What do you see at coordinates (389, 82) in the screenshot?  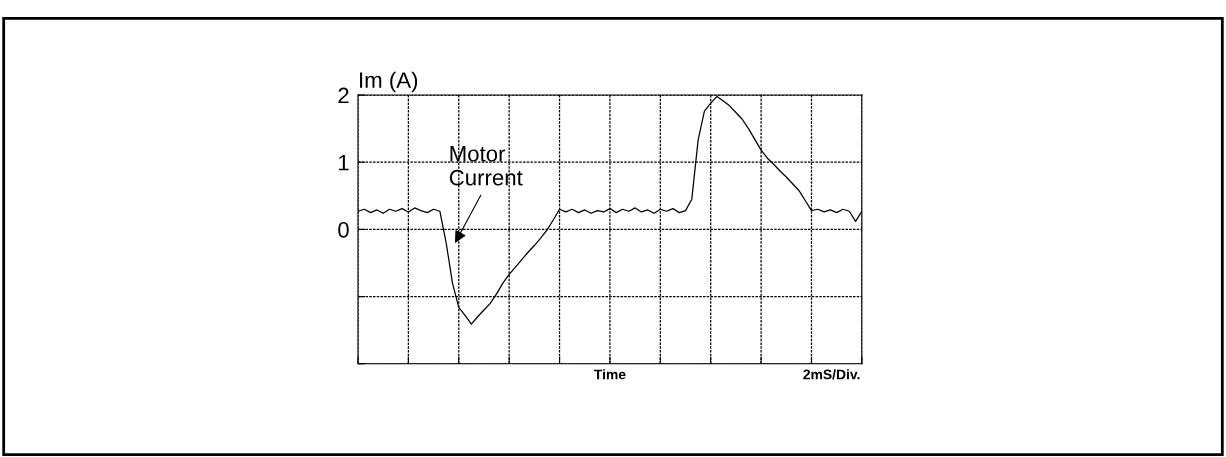 I see `y-axis-title: Im (A)` at bounding box center [389, 82].